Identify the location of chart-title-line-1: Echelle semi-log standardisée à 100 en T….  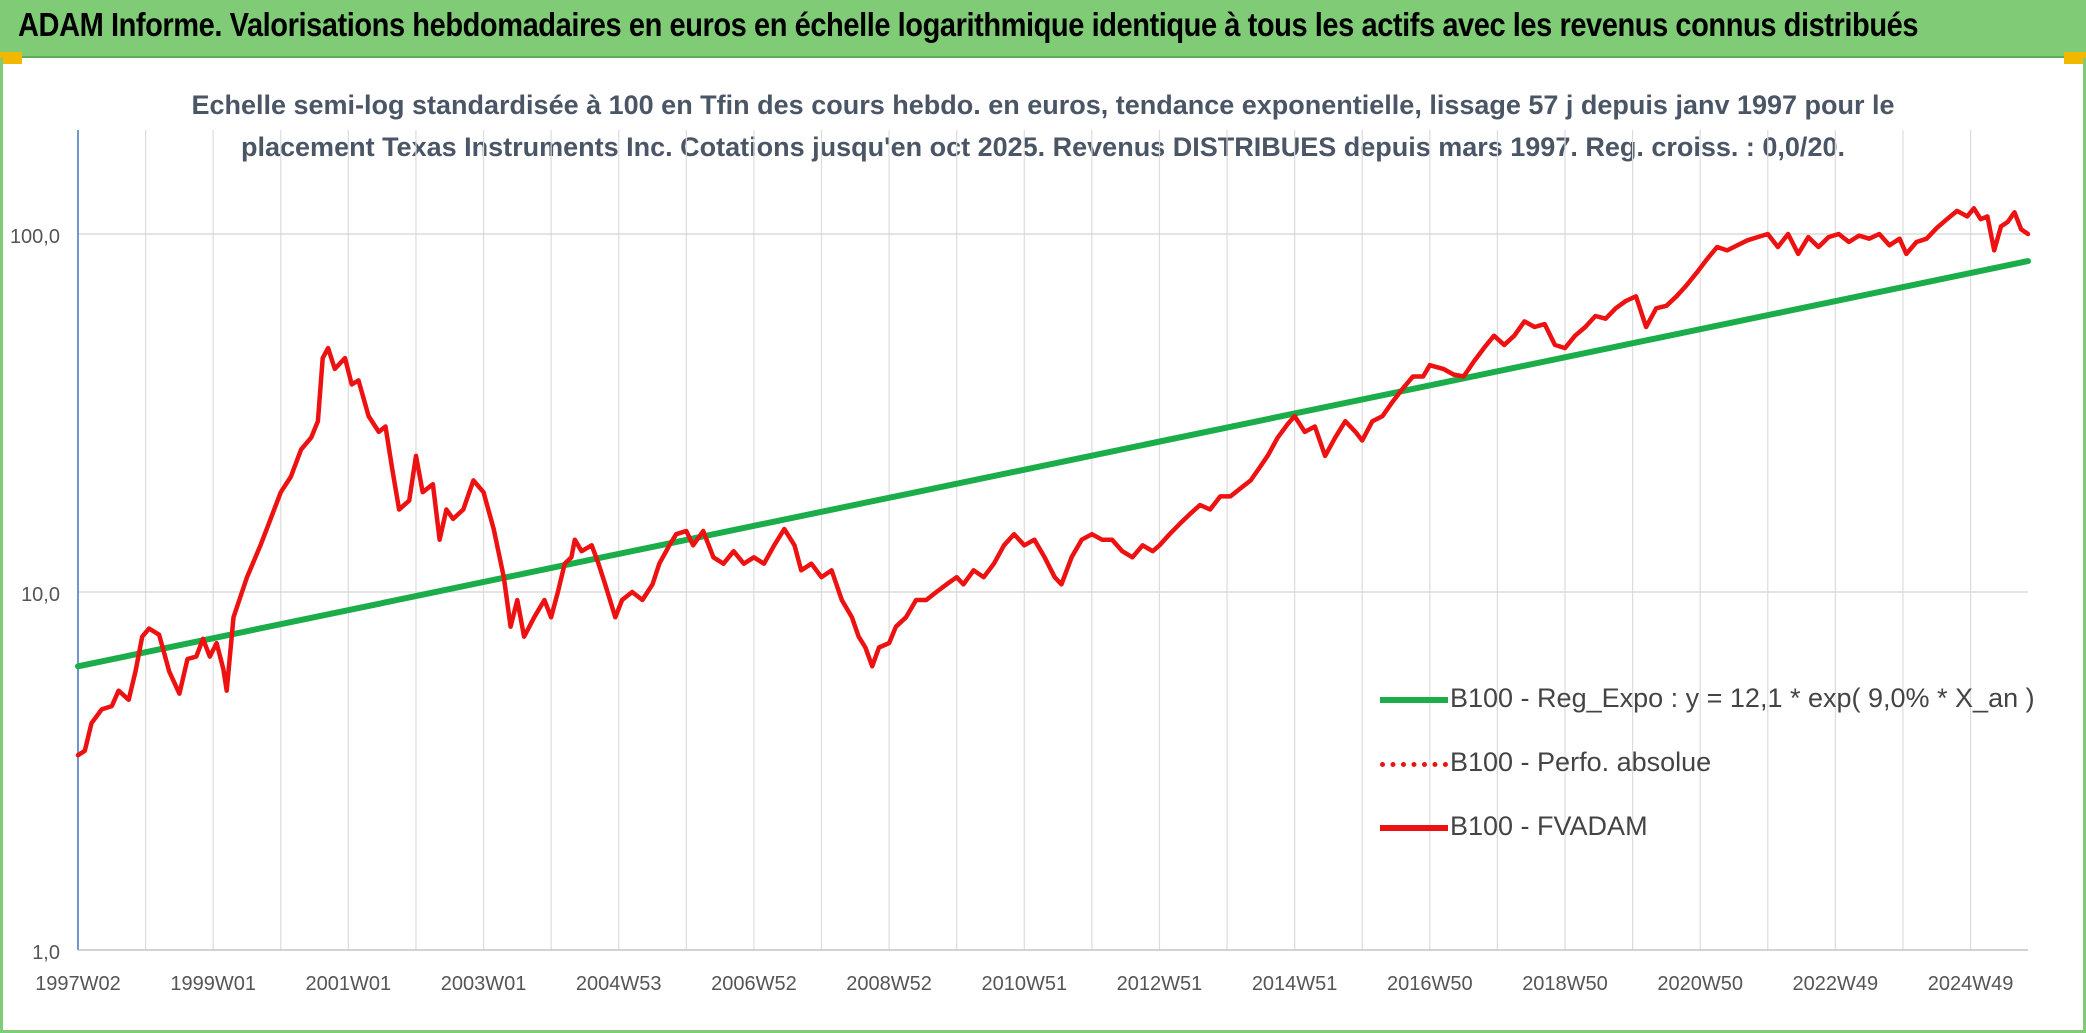
(1043, 105).